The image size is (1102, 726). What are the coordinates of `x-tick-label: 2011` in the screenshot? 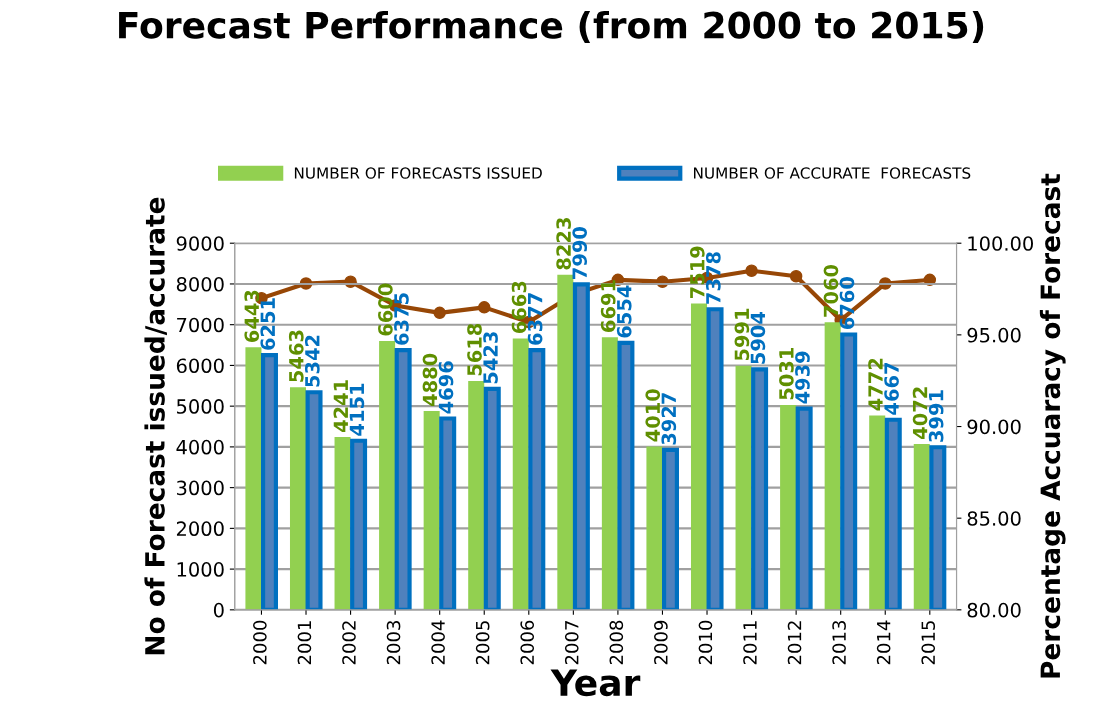 It's located at (750, 643).